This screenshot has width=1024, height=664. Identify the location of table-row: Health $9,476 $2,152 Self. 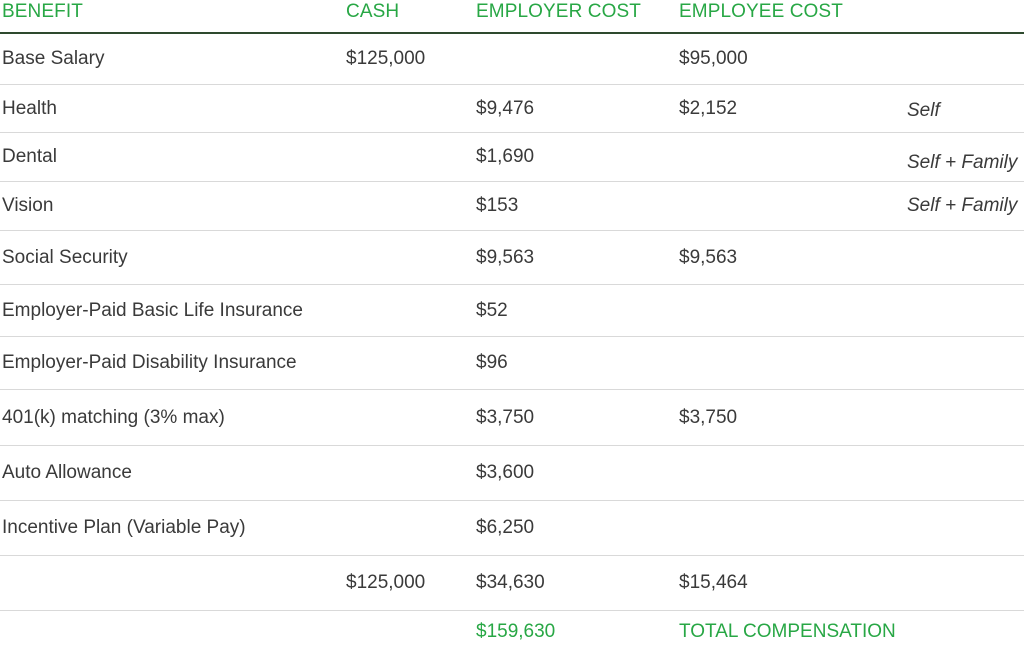
(512, 109).